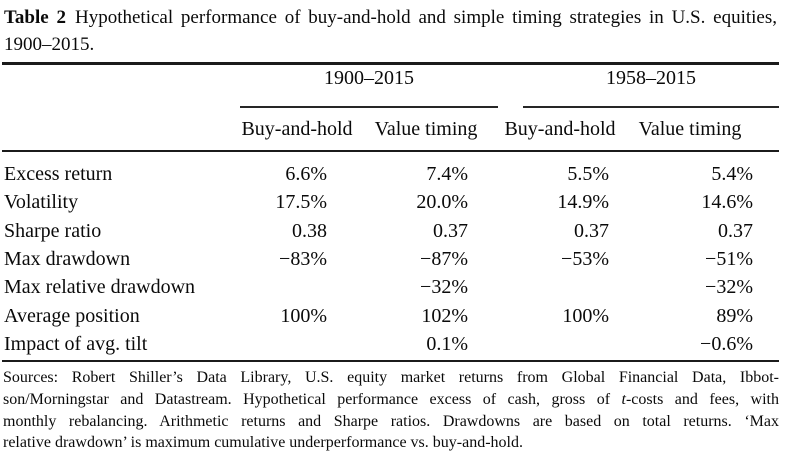 Image resolution: width=800 pixels, height=461 pixels. I want to click on table-row-average-position: Average position 100% 102% 100% 89%, so click(400, 317).